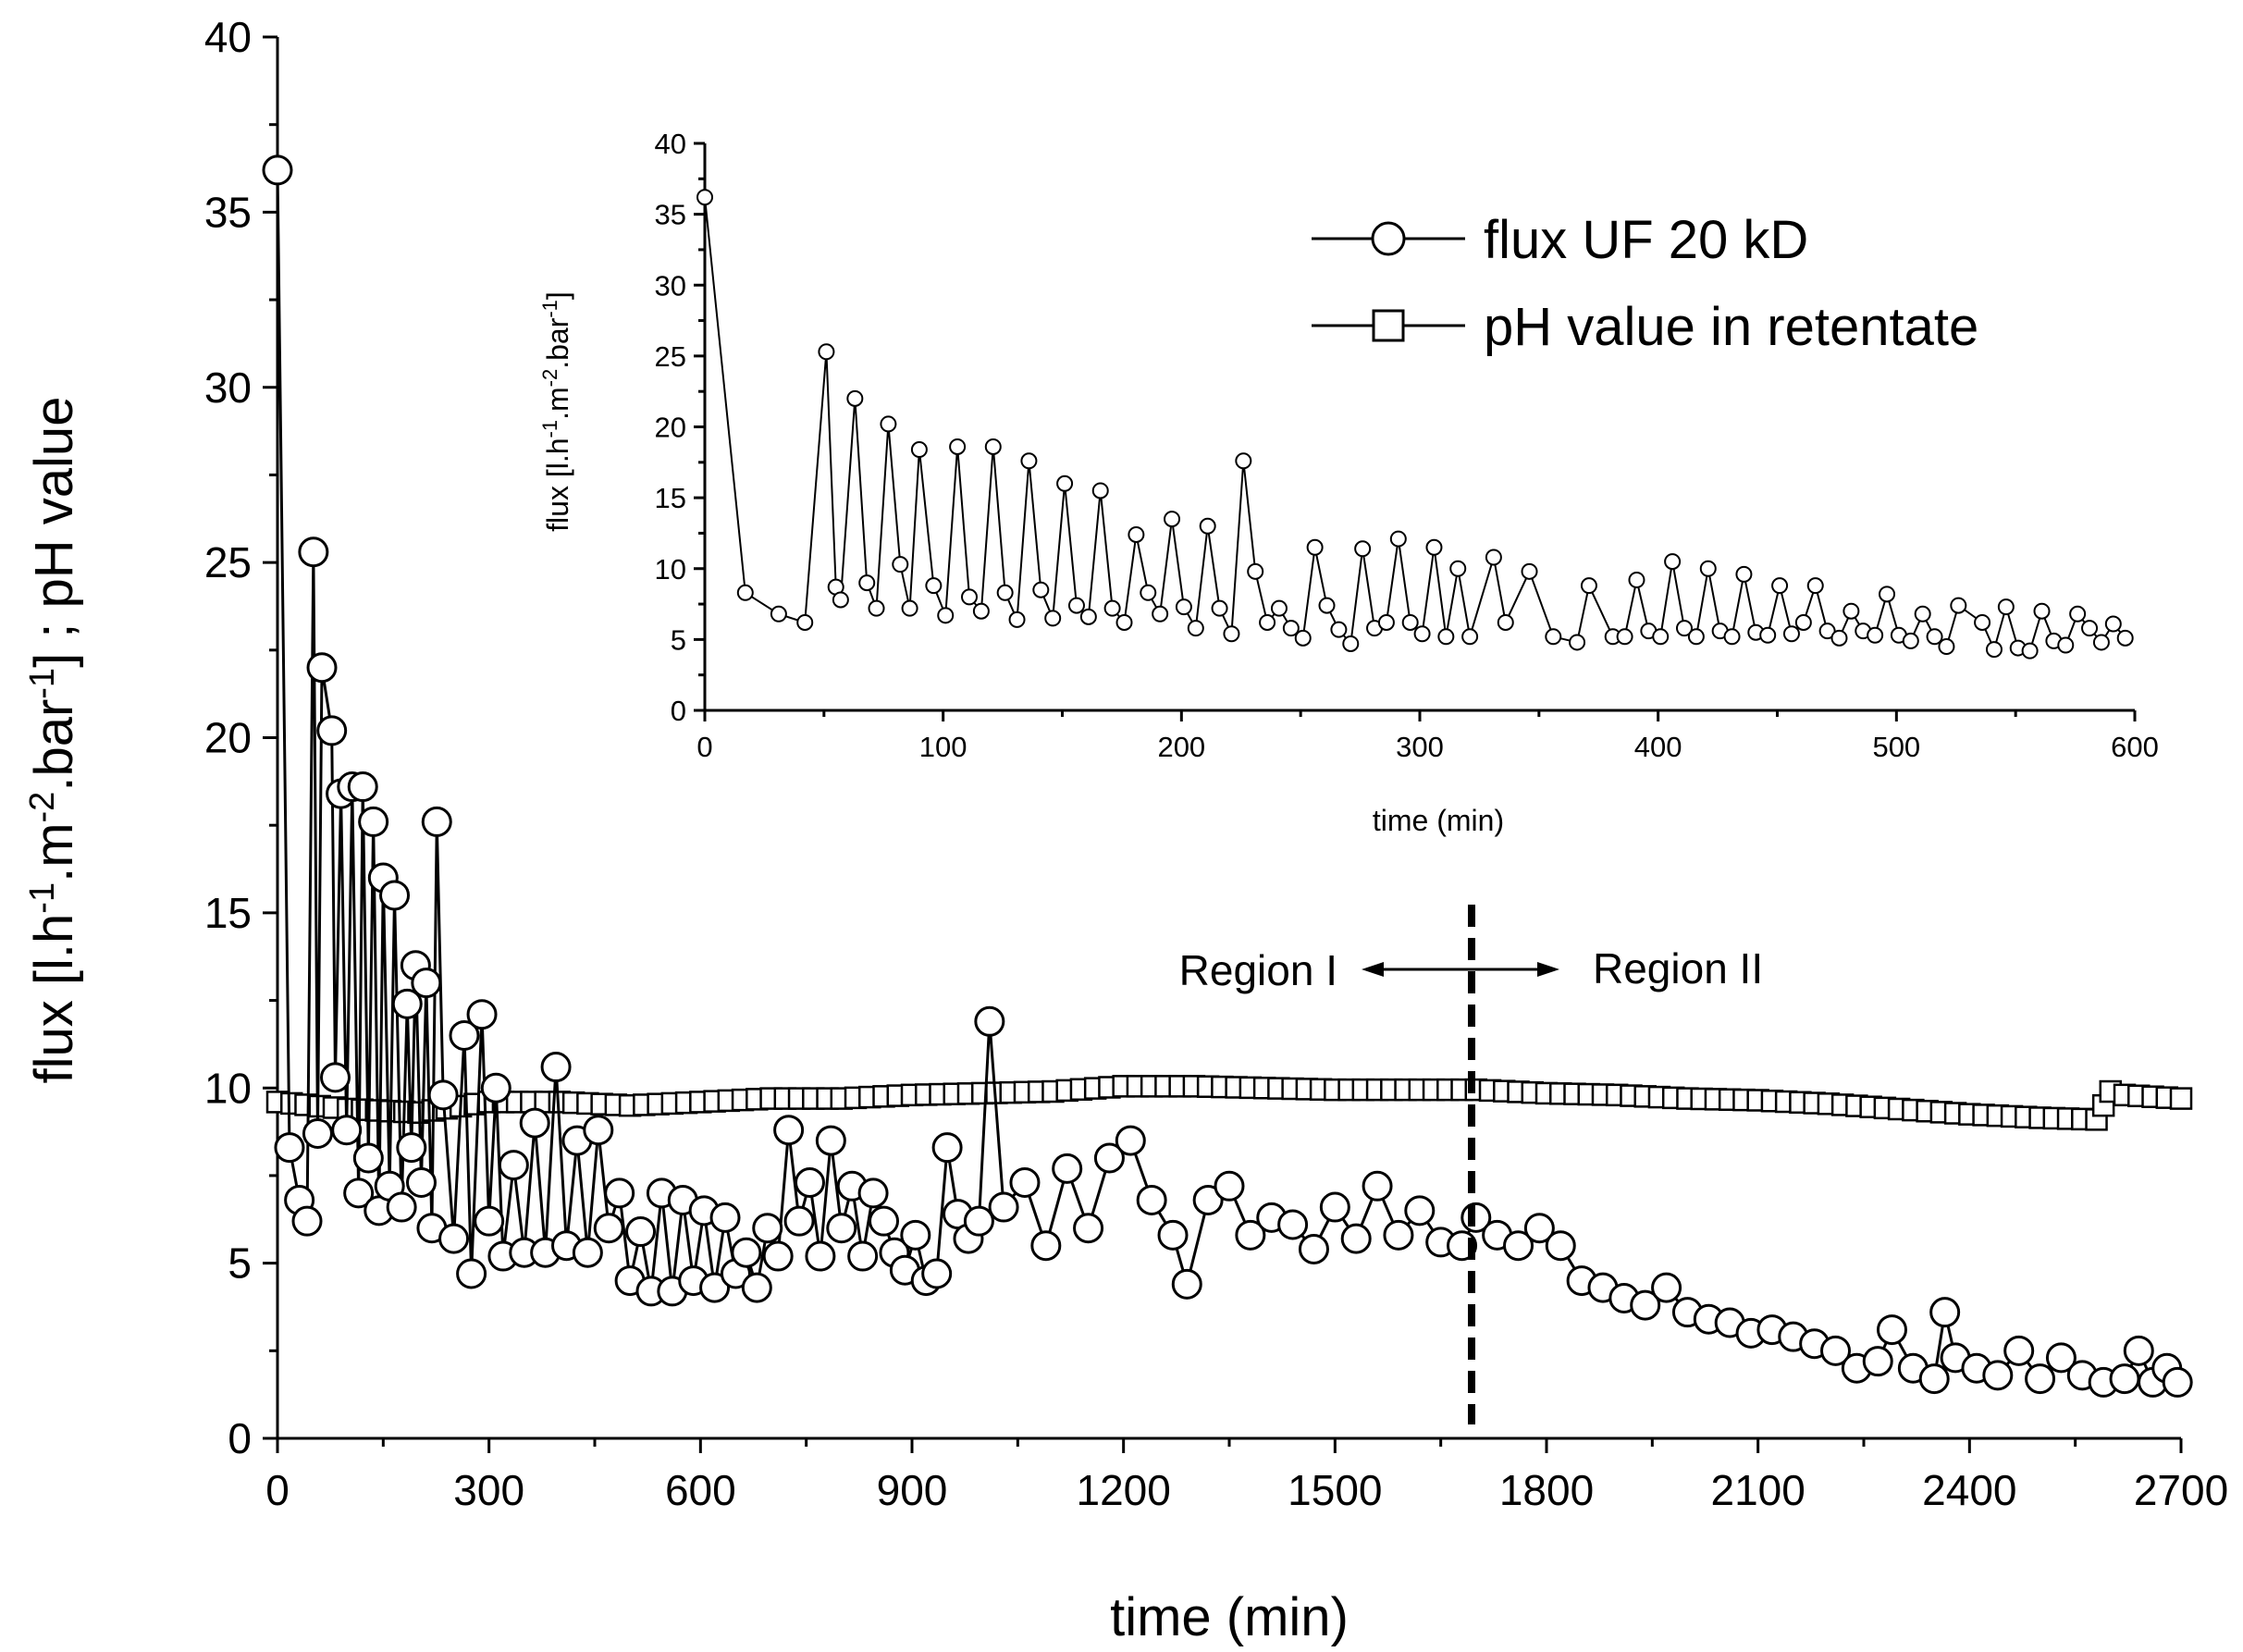 This screenshot has width=2243, height=1652. I want to click on main-y-tick-label: 35, so click(228, 212).